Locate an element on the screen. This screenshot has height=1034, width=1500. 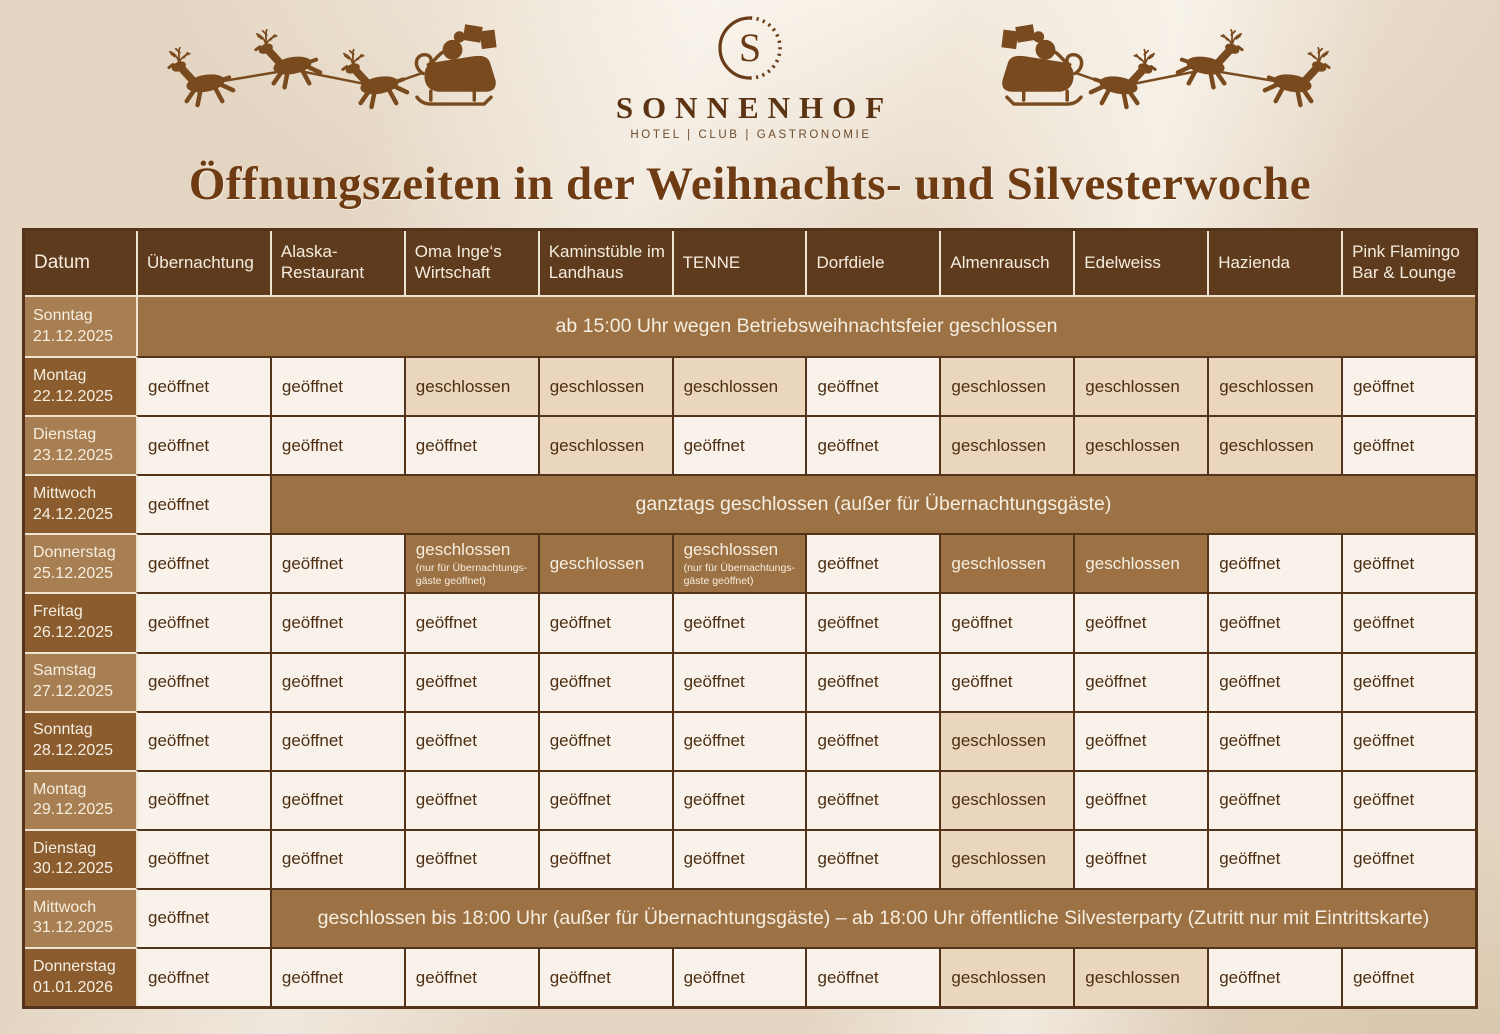
logo-tagline: HOTEL | CLUB | GASTRONOMIE is located at coordinates (751, 135).